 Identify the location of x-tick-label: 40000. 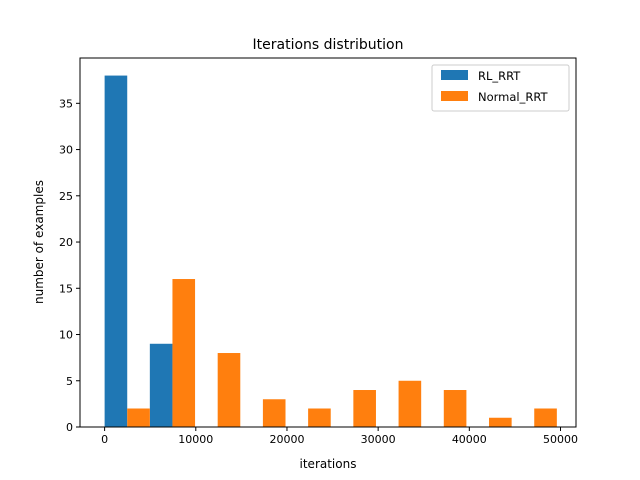
(469, 439).